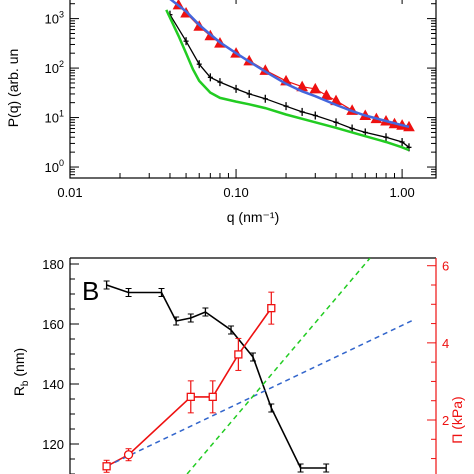 The height and width of the screenshot is (474, 474). What do you see at coordinates (189, 387) in the screenshot?
I see `series-line-Pi` at bounding box center [189, 387].